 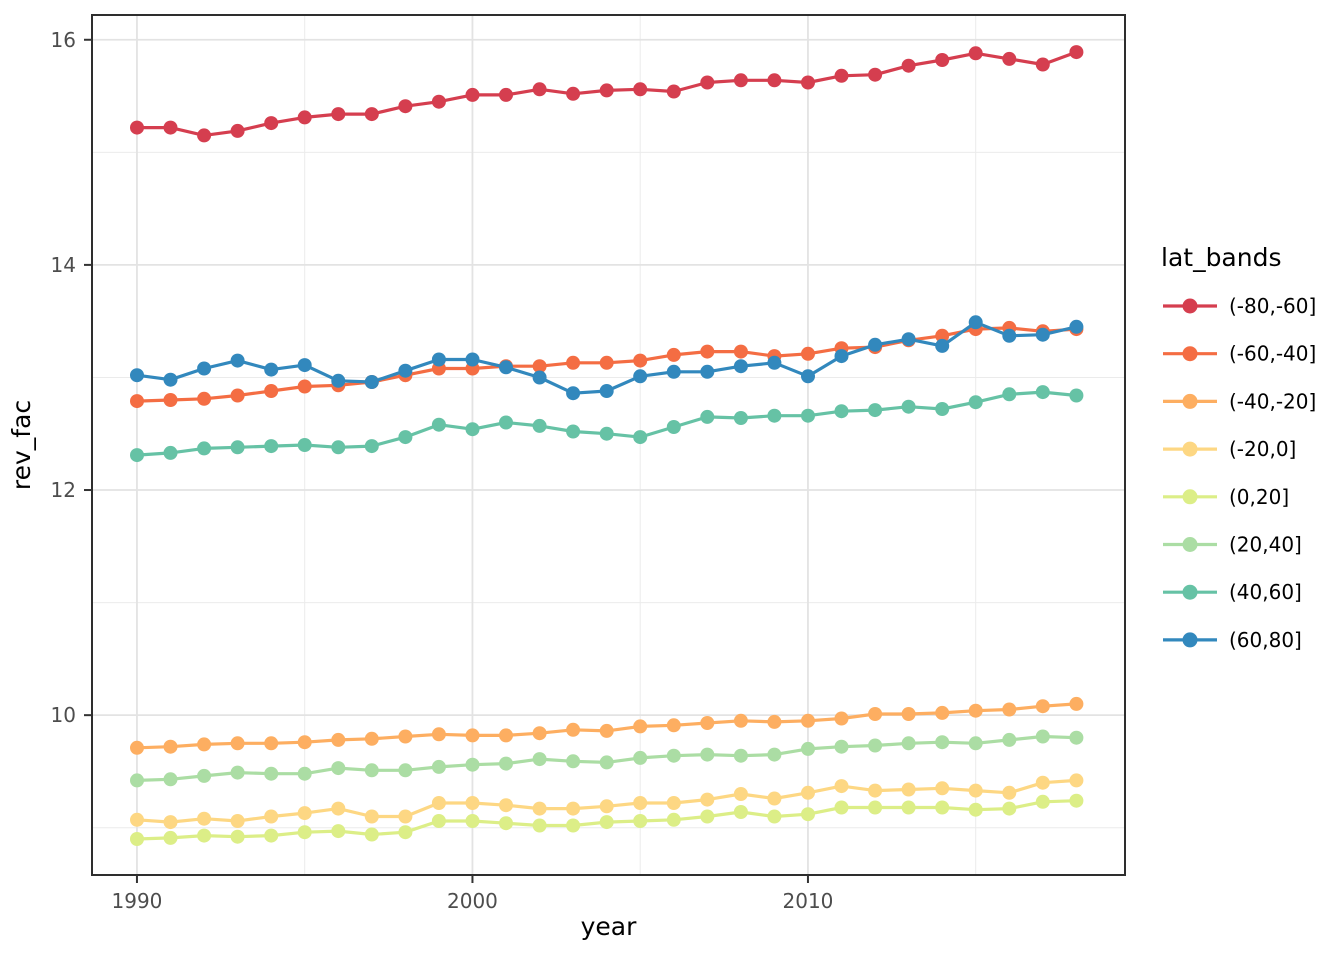 I want to click on series-(-80,-60], so click(x=607, y=94).